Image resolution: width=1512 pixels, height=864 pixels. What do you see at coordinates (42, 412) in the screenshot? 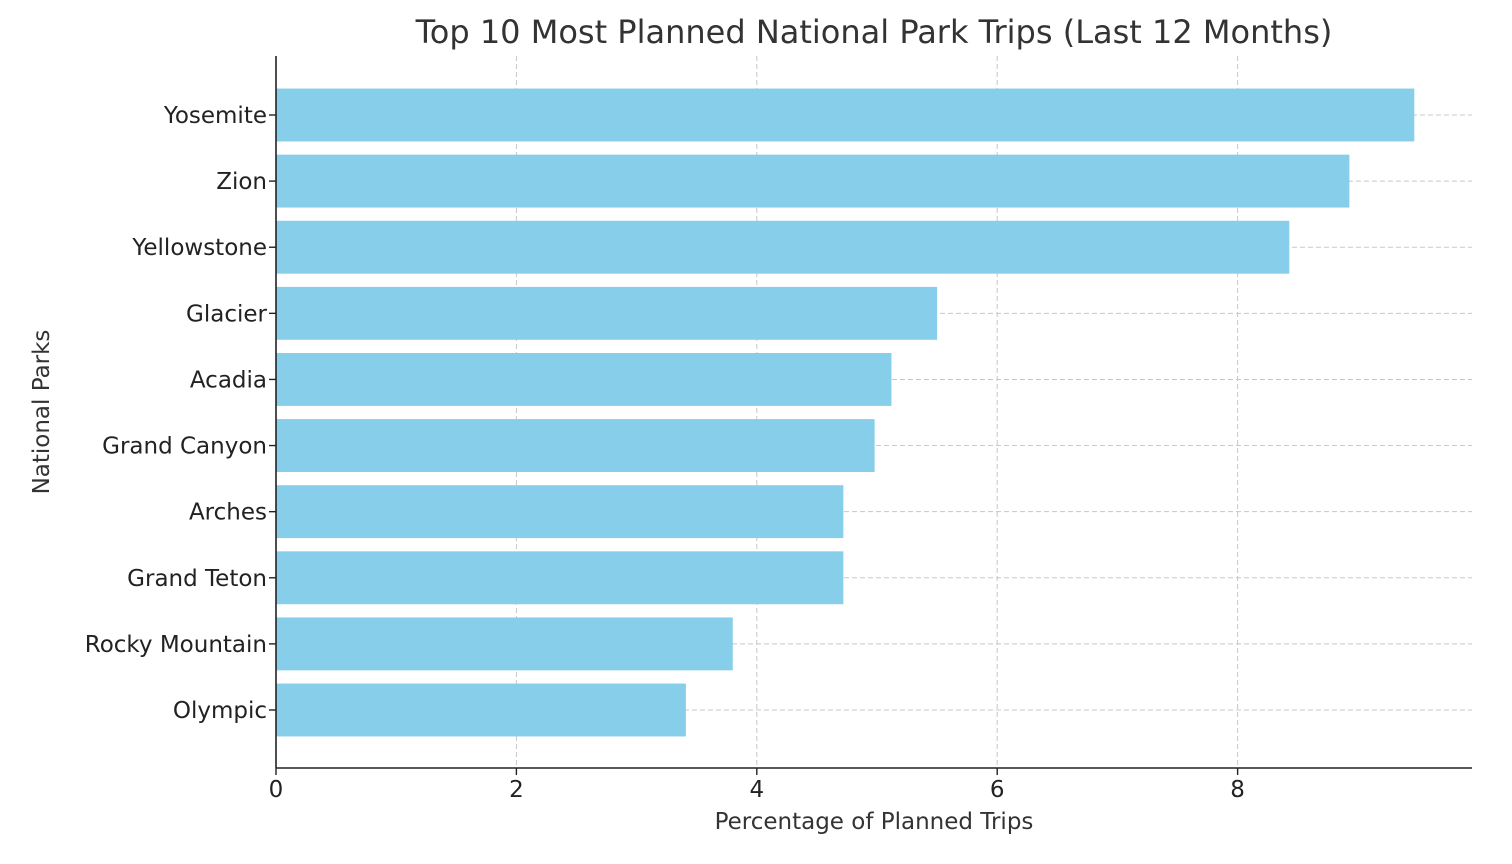
I see `y-axis-label: National Parks` at bounding box center [42, 412].